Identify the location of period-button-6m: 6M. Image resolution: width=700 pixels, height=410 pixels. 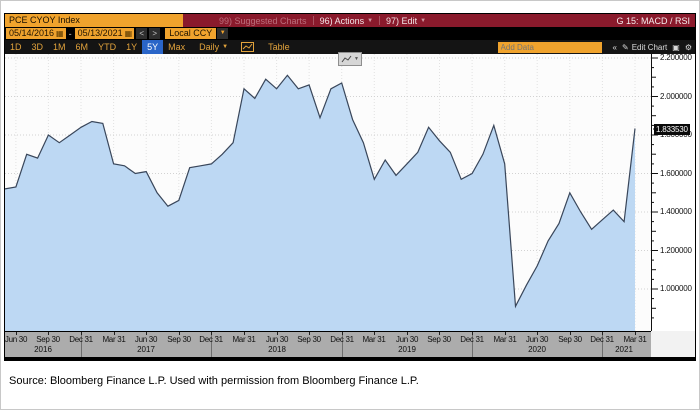
(82, 47).